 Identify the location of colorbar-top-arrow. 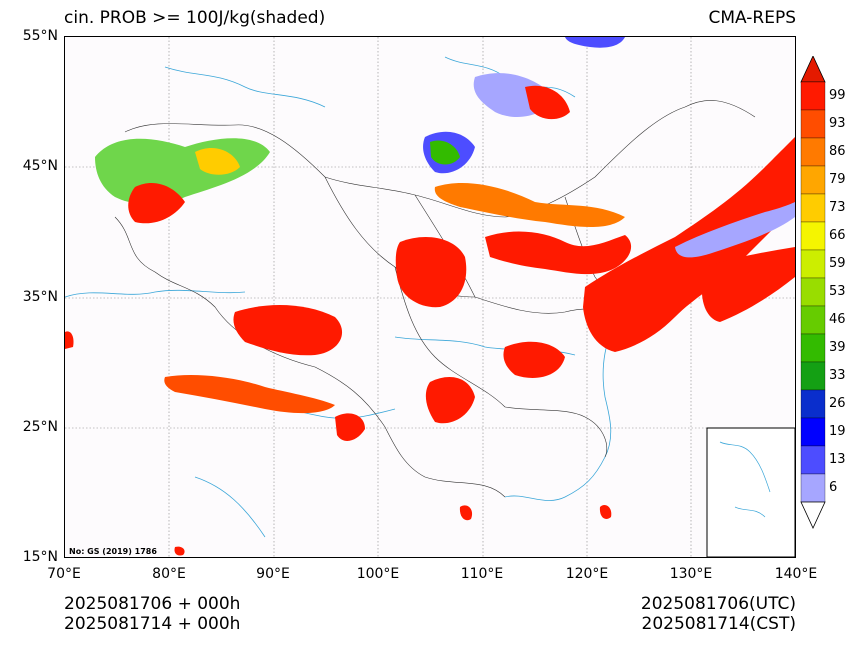
(813, 69).